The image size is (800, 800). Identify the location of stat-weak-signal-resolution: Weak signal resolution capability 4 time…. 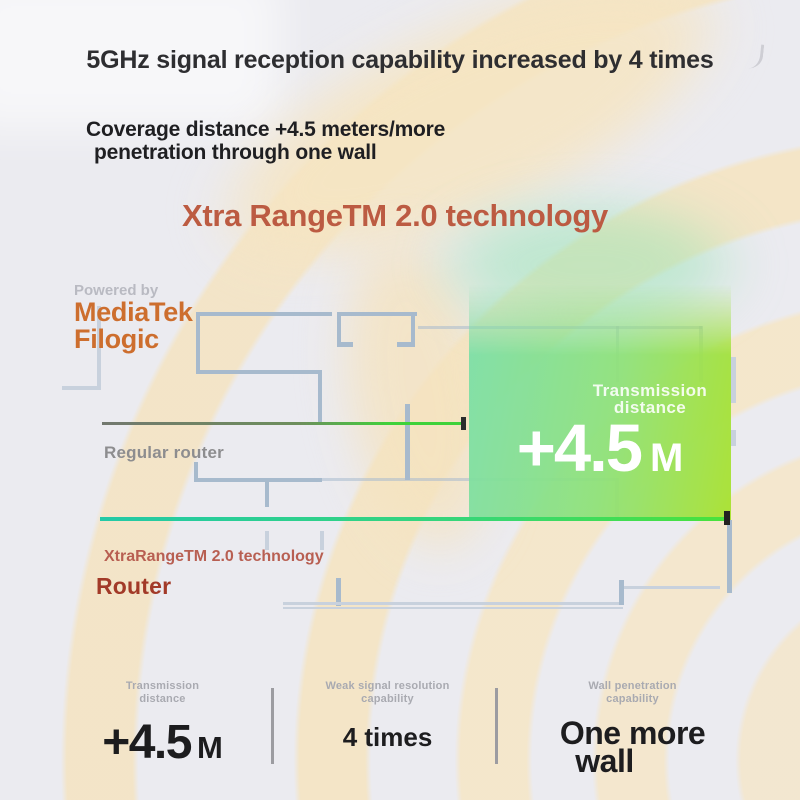
(387, 716).